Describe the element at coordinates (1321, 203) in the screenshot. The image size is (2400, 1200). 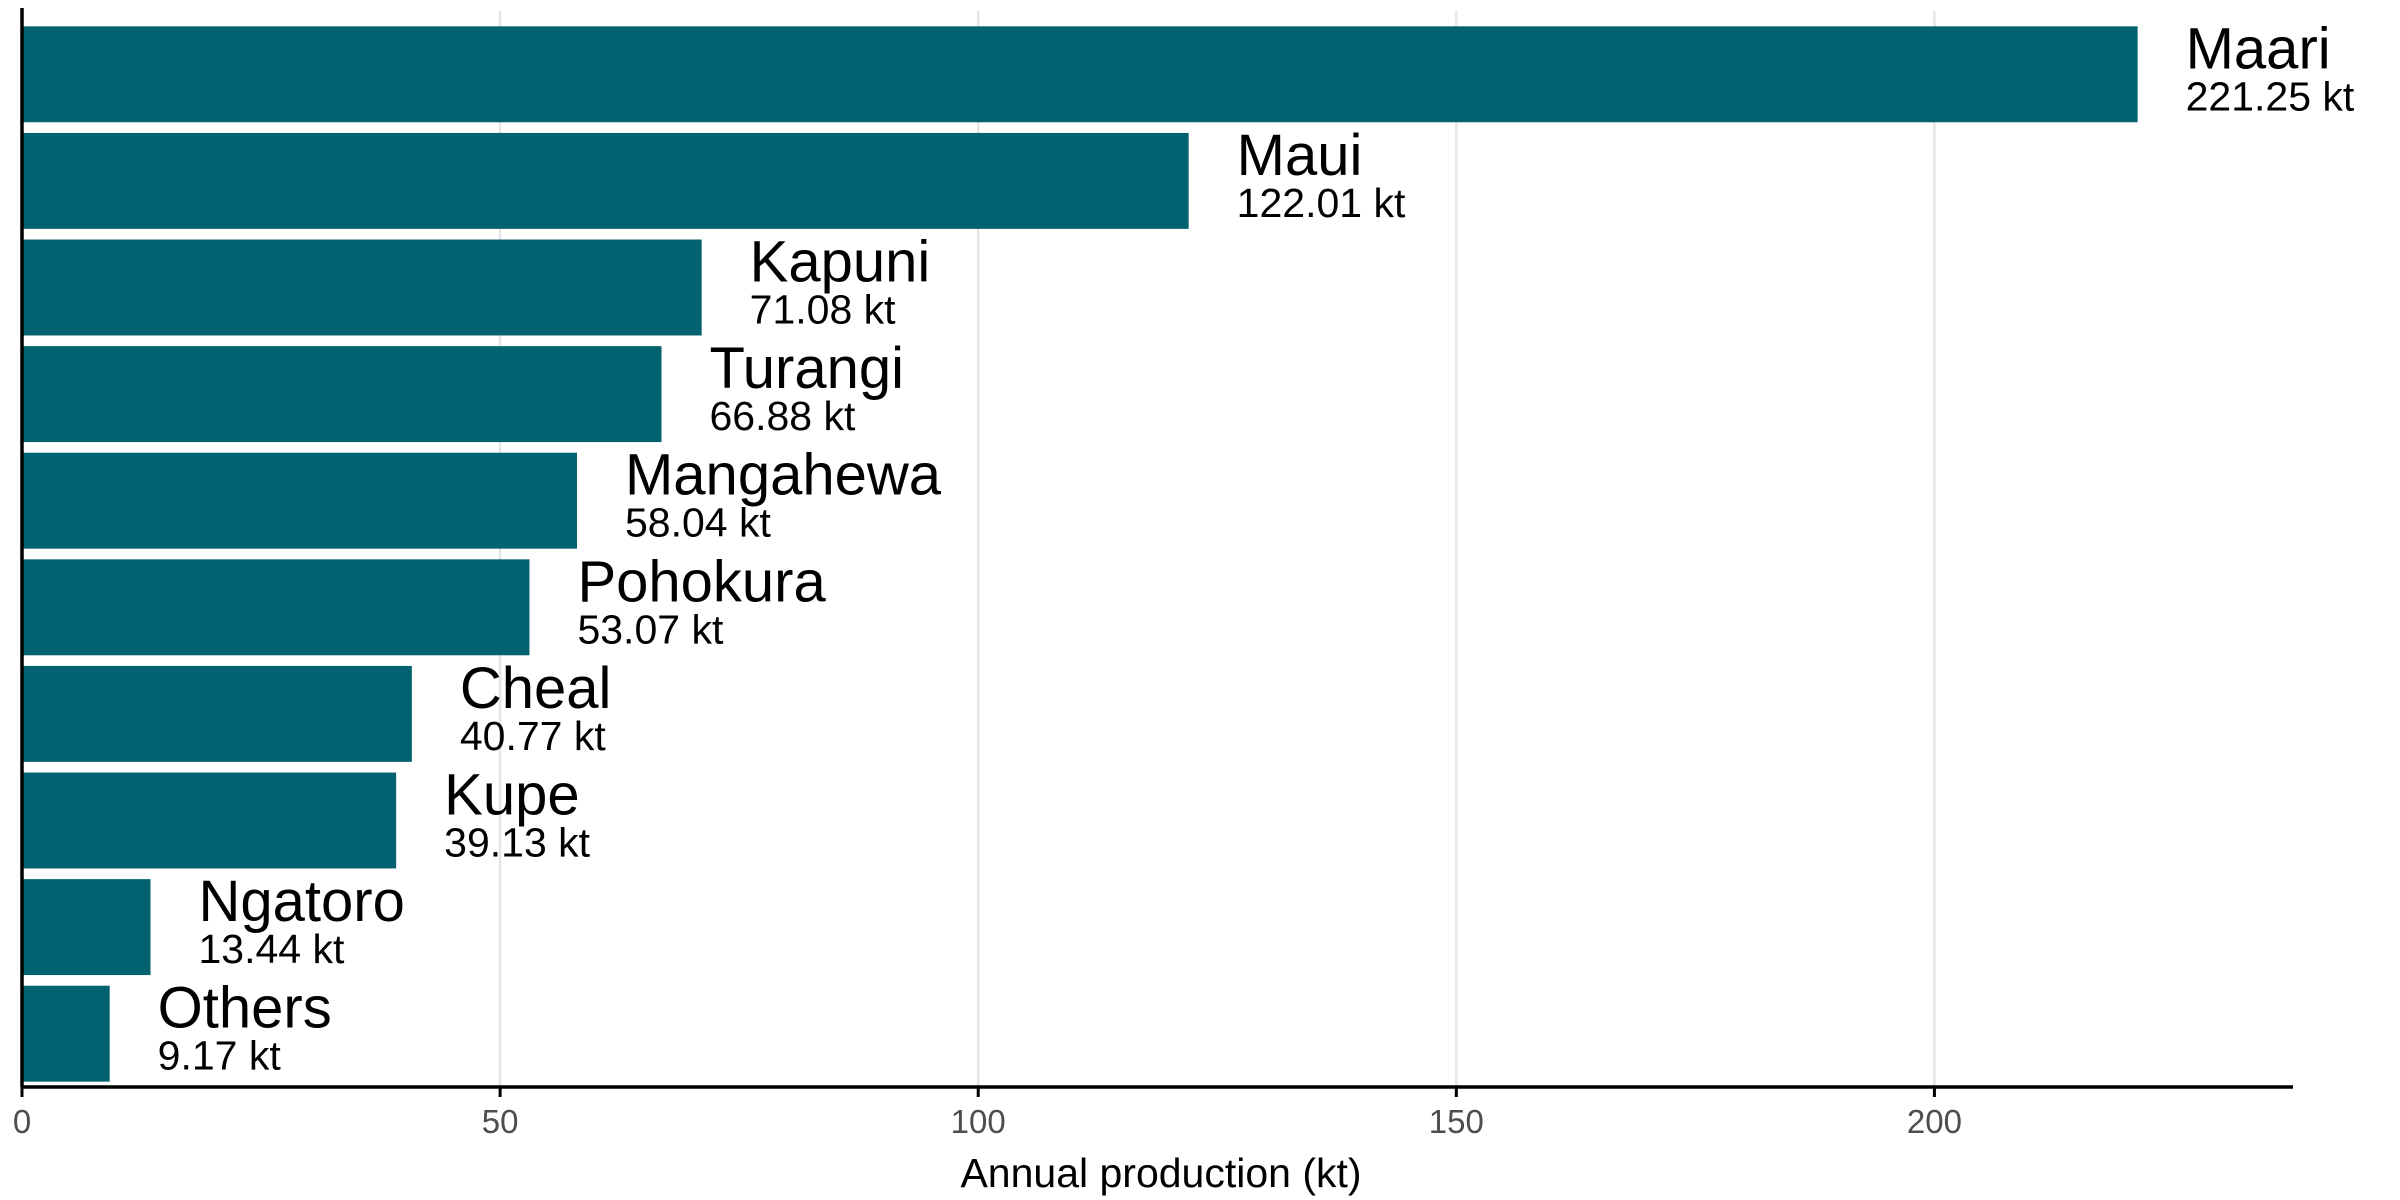
I see `value-label-maui: 122.01 kt` at that location.